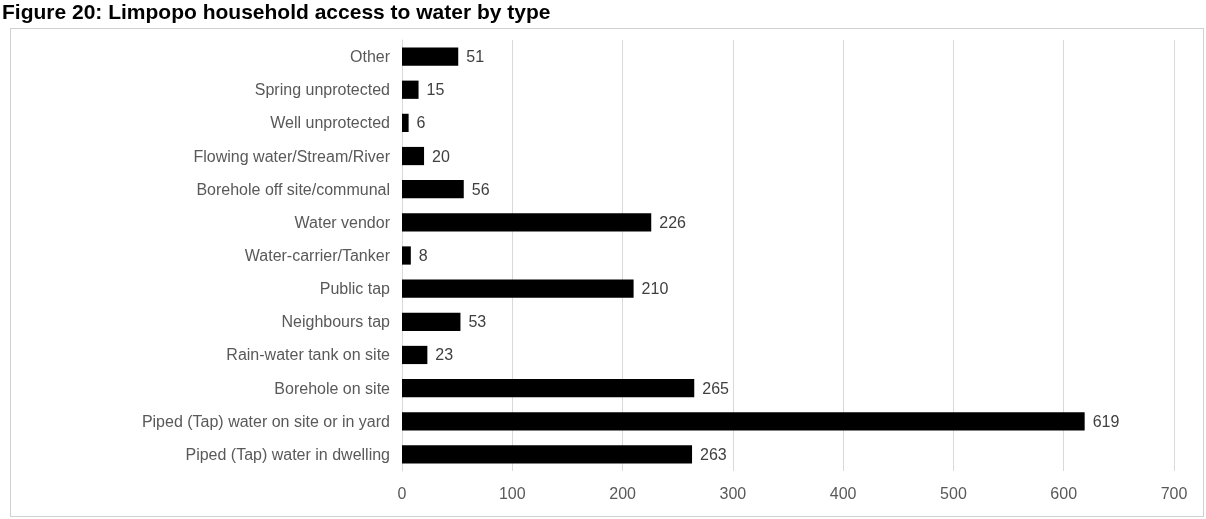 The width and height of the screenshot is (1206, 519). Describe the element at coordinates (330, 123) in the screenshot. I see `y-tick-label: Well unprotected` at that location.